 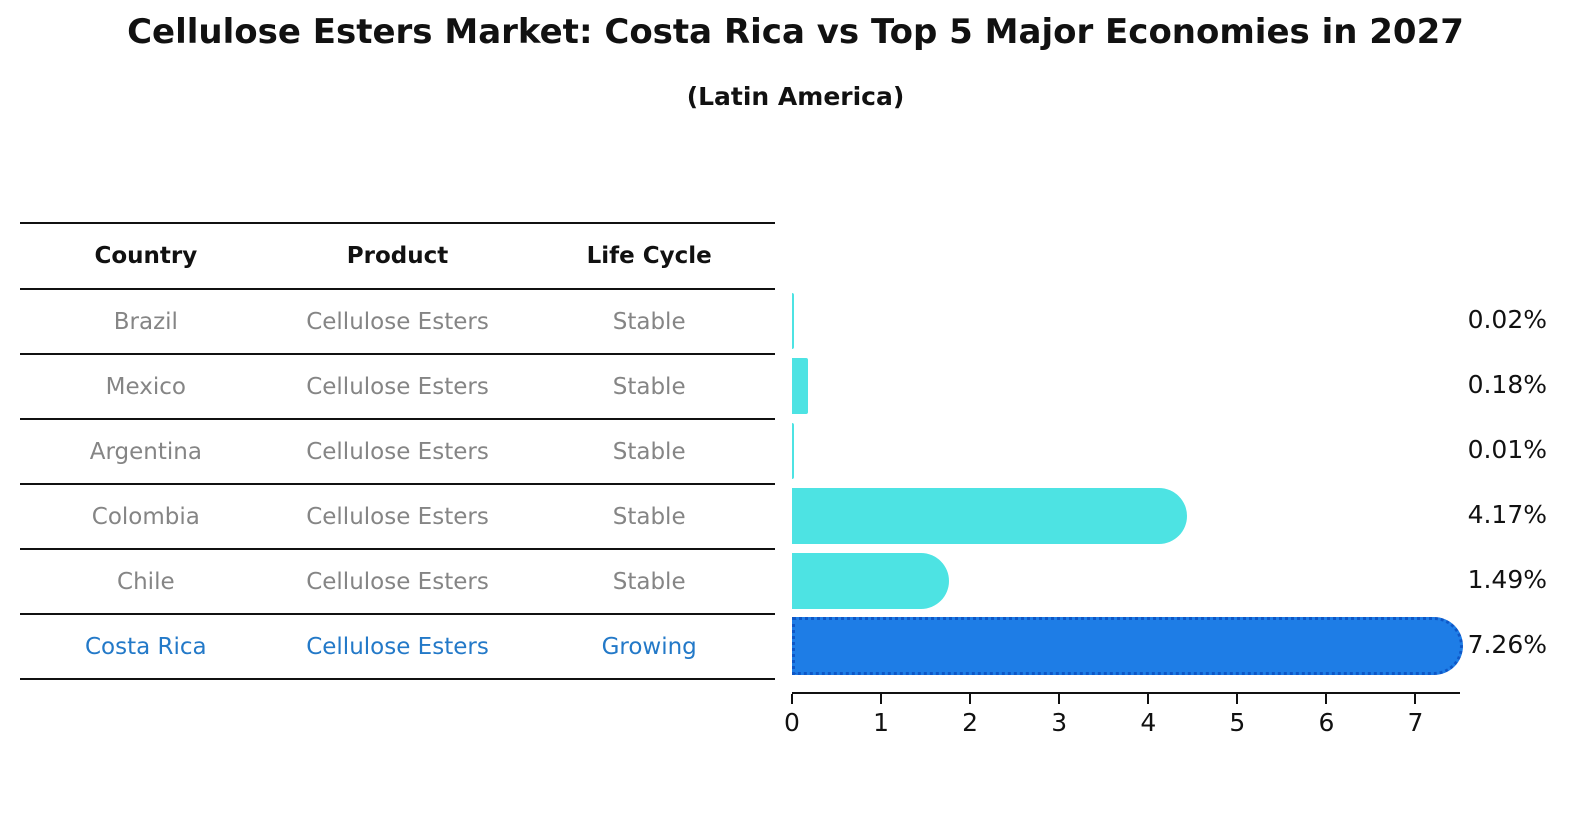 I want to click on value-label: 4.17%, so click(x=1507, y=514).